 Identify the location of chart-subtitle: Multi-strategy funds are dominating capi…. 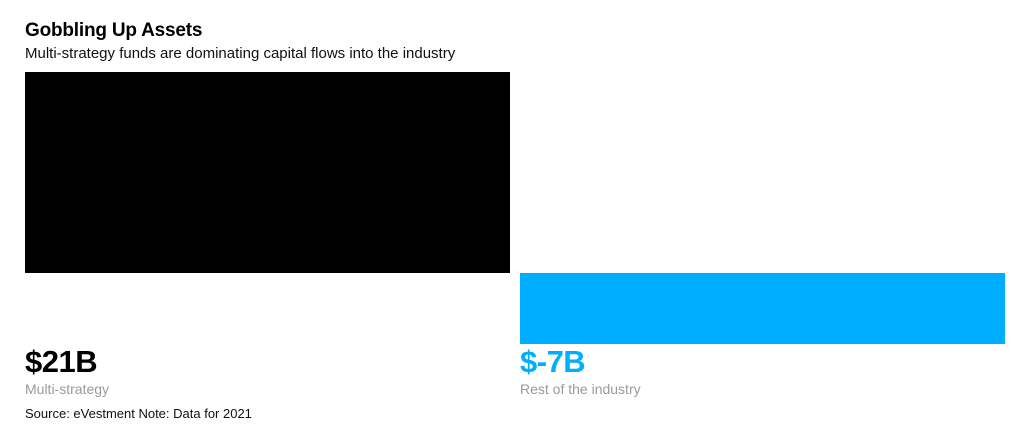
(240, 53).